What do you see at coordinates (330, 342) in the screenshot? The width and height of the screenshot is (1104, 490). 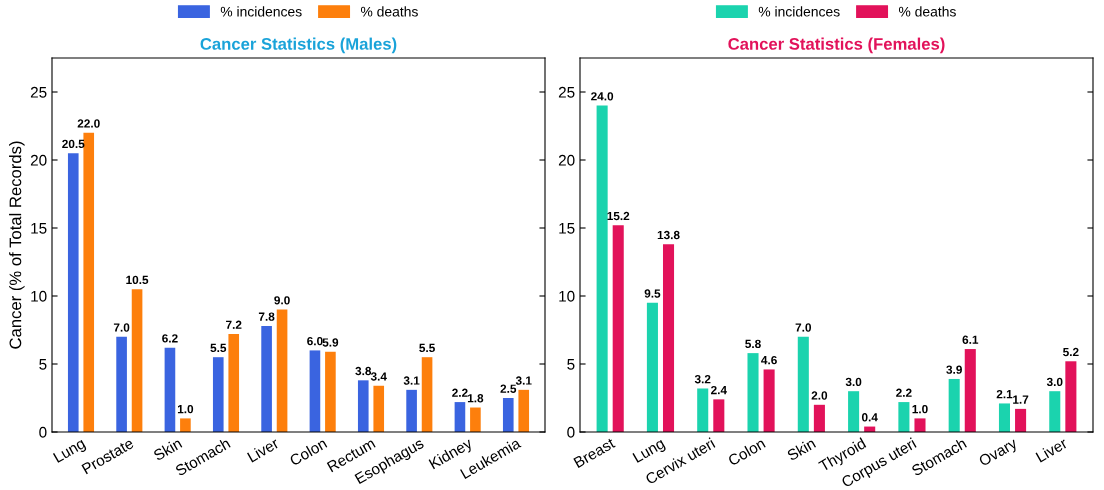 I see `data-label: 5.9` at bounding box center [330, 342].